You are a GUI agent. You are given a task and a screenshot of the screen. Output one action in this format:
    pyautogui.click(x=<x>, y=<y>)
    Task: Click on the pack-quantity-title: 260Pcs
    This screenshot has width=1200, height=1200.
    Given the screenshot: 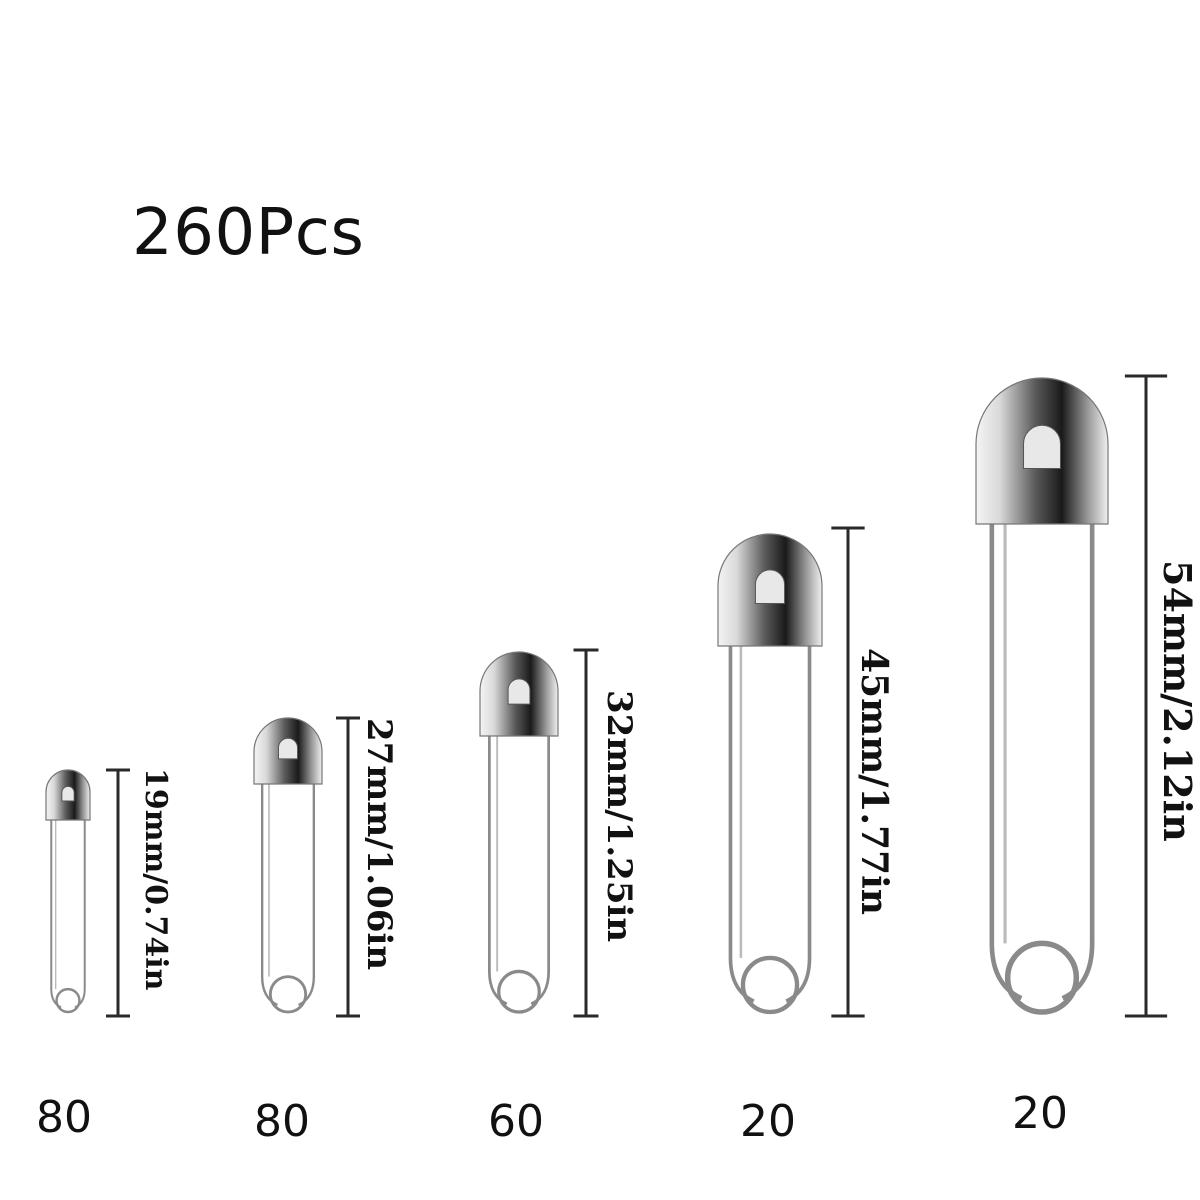 What is the action you would take?
    pyautogui.click(x=248, y=233)
    